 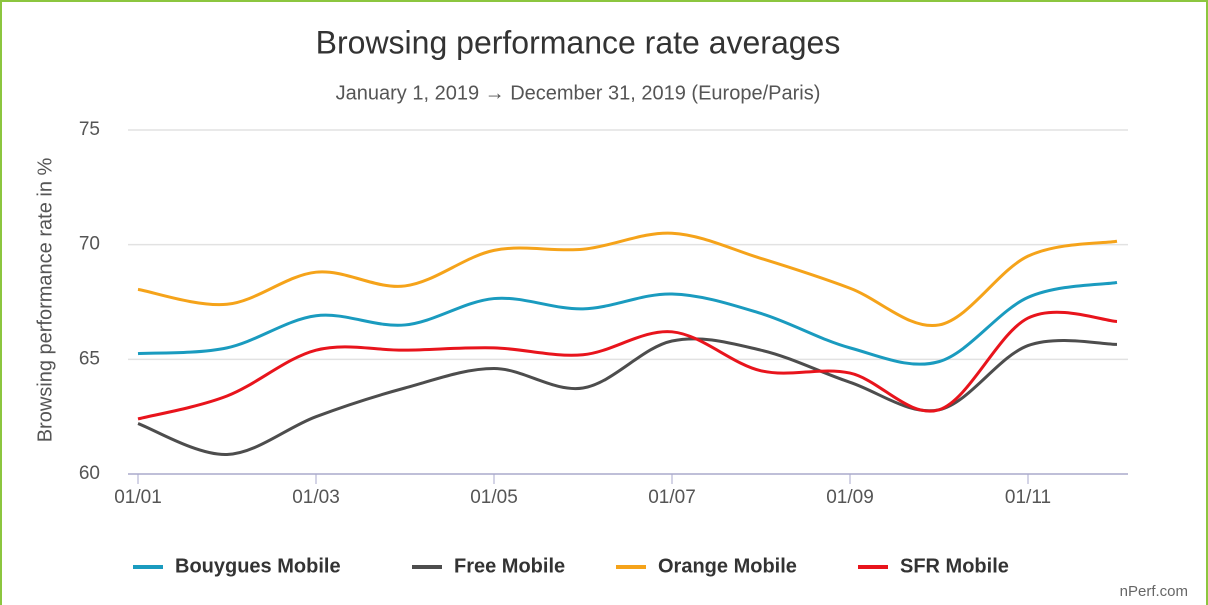 I want to click on x-tick-label: 01/11, so click(x=1028, y=497).